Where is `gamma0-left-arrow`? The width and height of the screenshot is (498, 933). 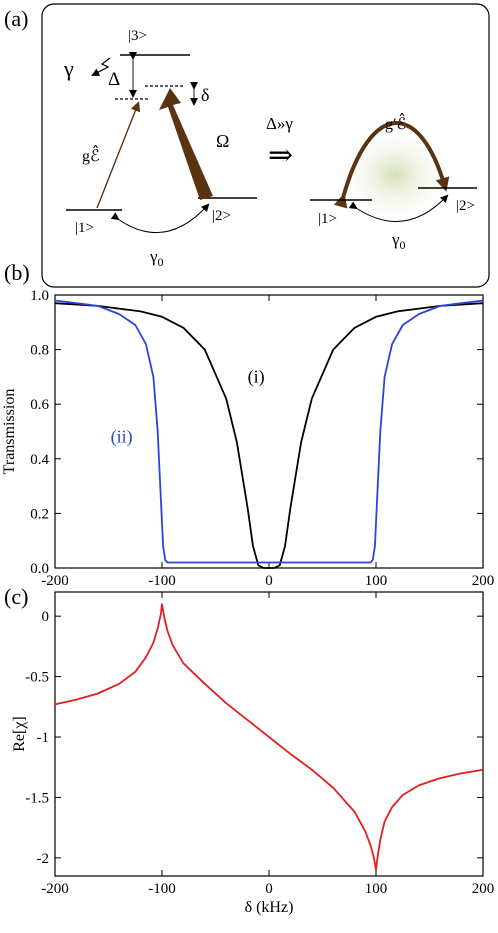 gamma0-left-arrow is located at coordinates (160, 218).